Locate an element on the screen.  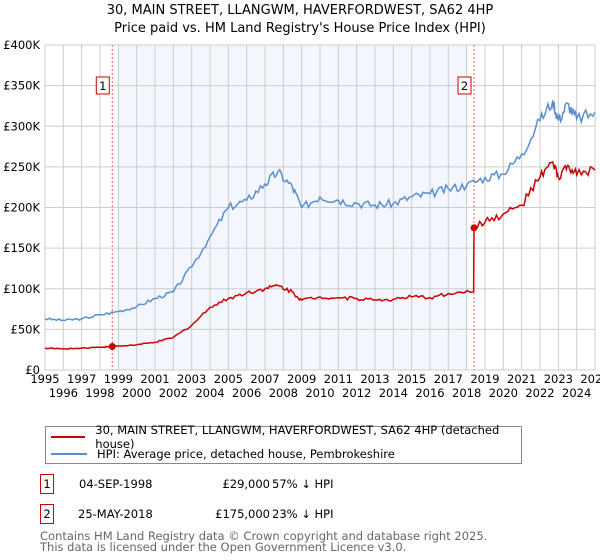
x-tick-label: 2012 is located at coordinates (356, 393).